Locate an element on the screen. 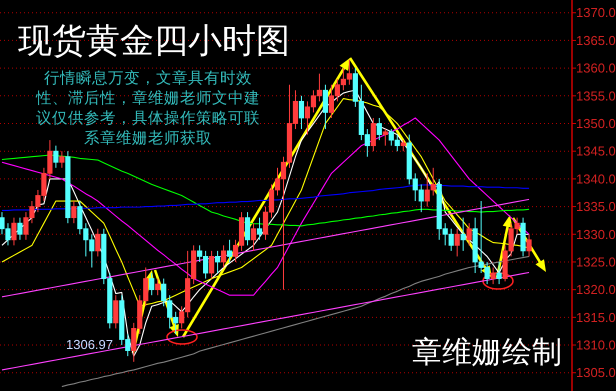 Image resolution: width=616 pixels, height=391 pixels. y-tick-label: 1370.0 is located at coordinates (596, 12).